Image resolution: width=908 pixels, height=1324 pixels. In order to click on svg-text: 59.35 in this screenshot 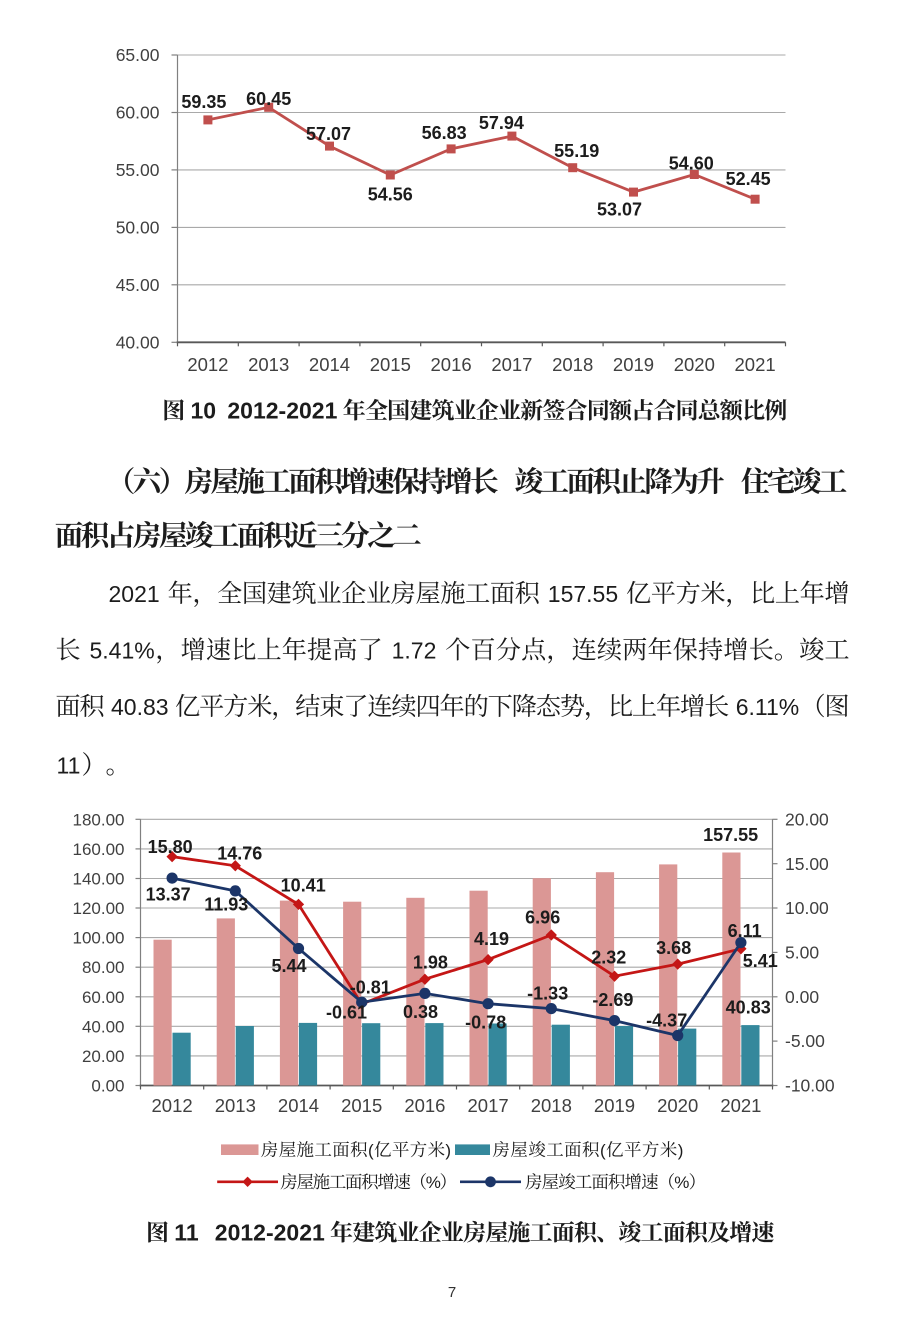, I will do `click(203, 102)`.